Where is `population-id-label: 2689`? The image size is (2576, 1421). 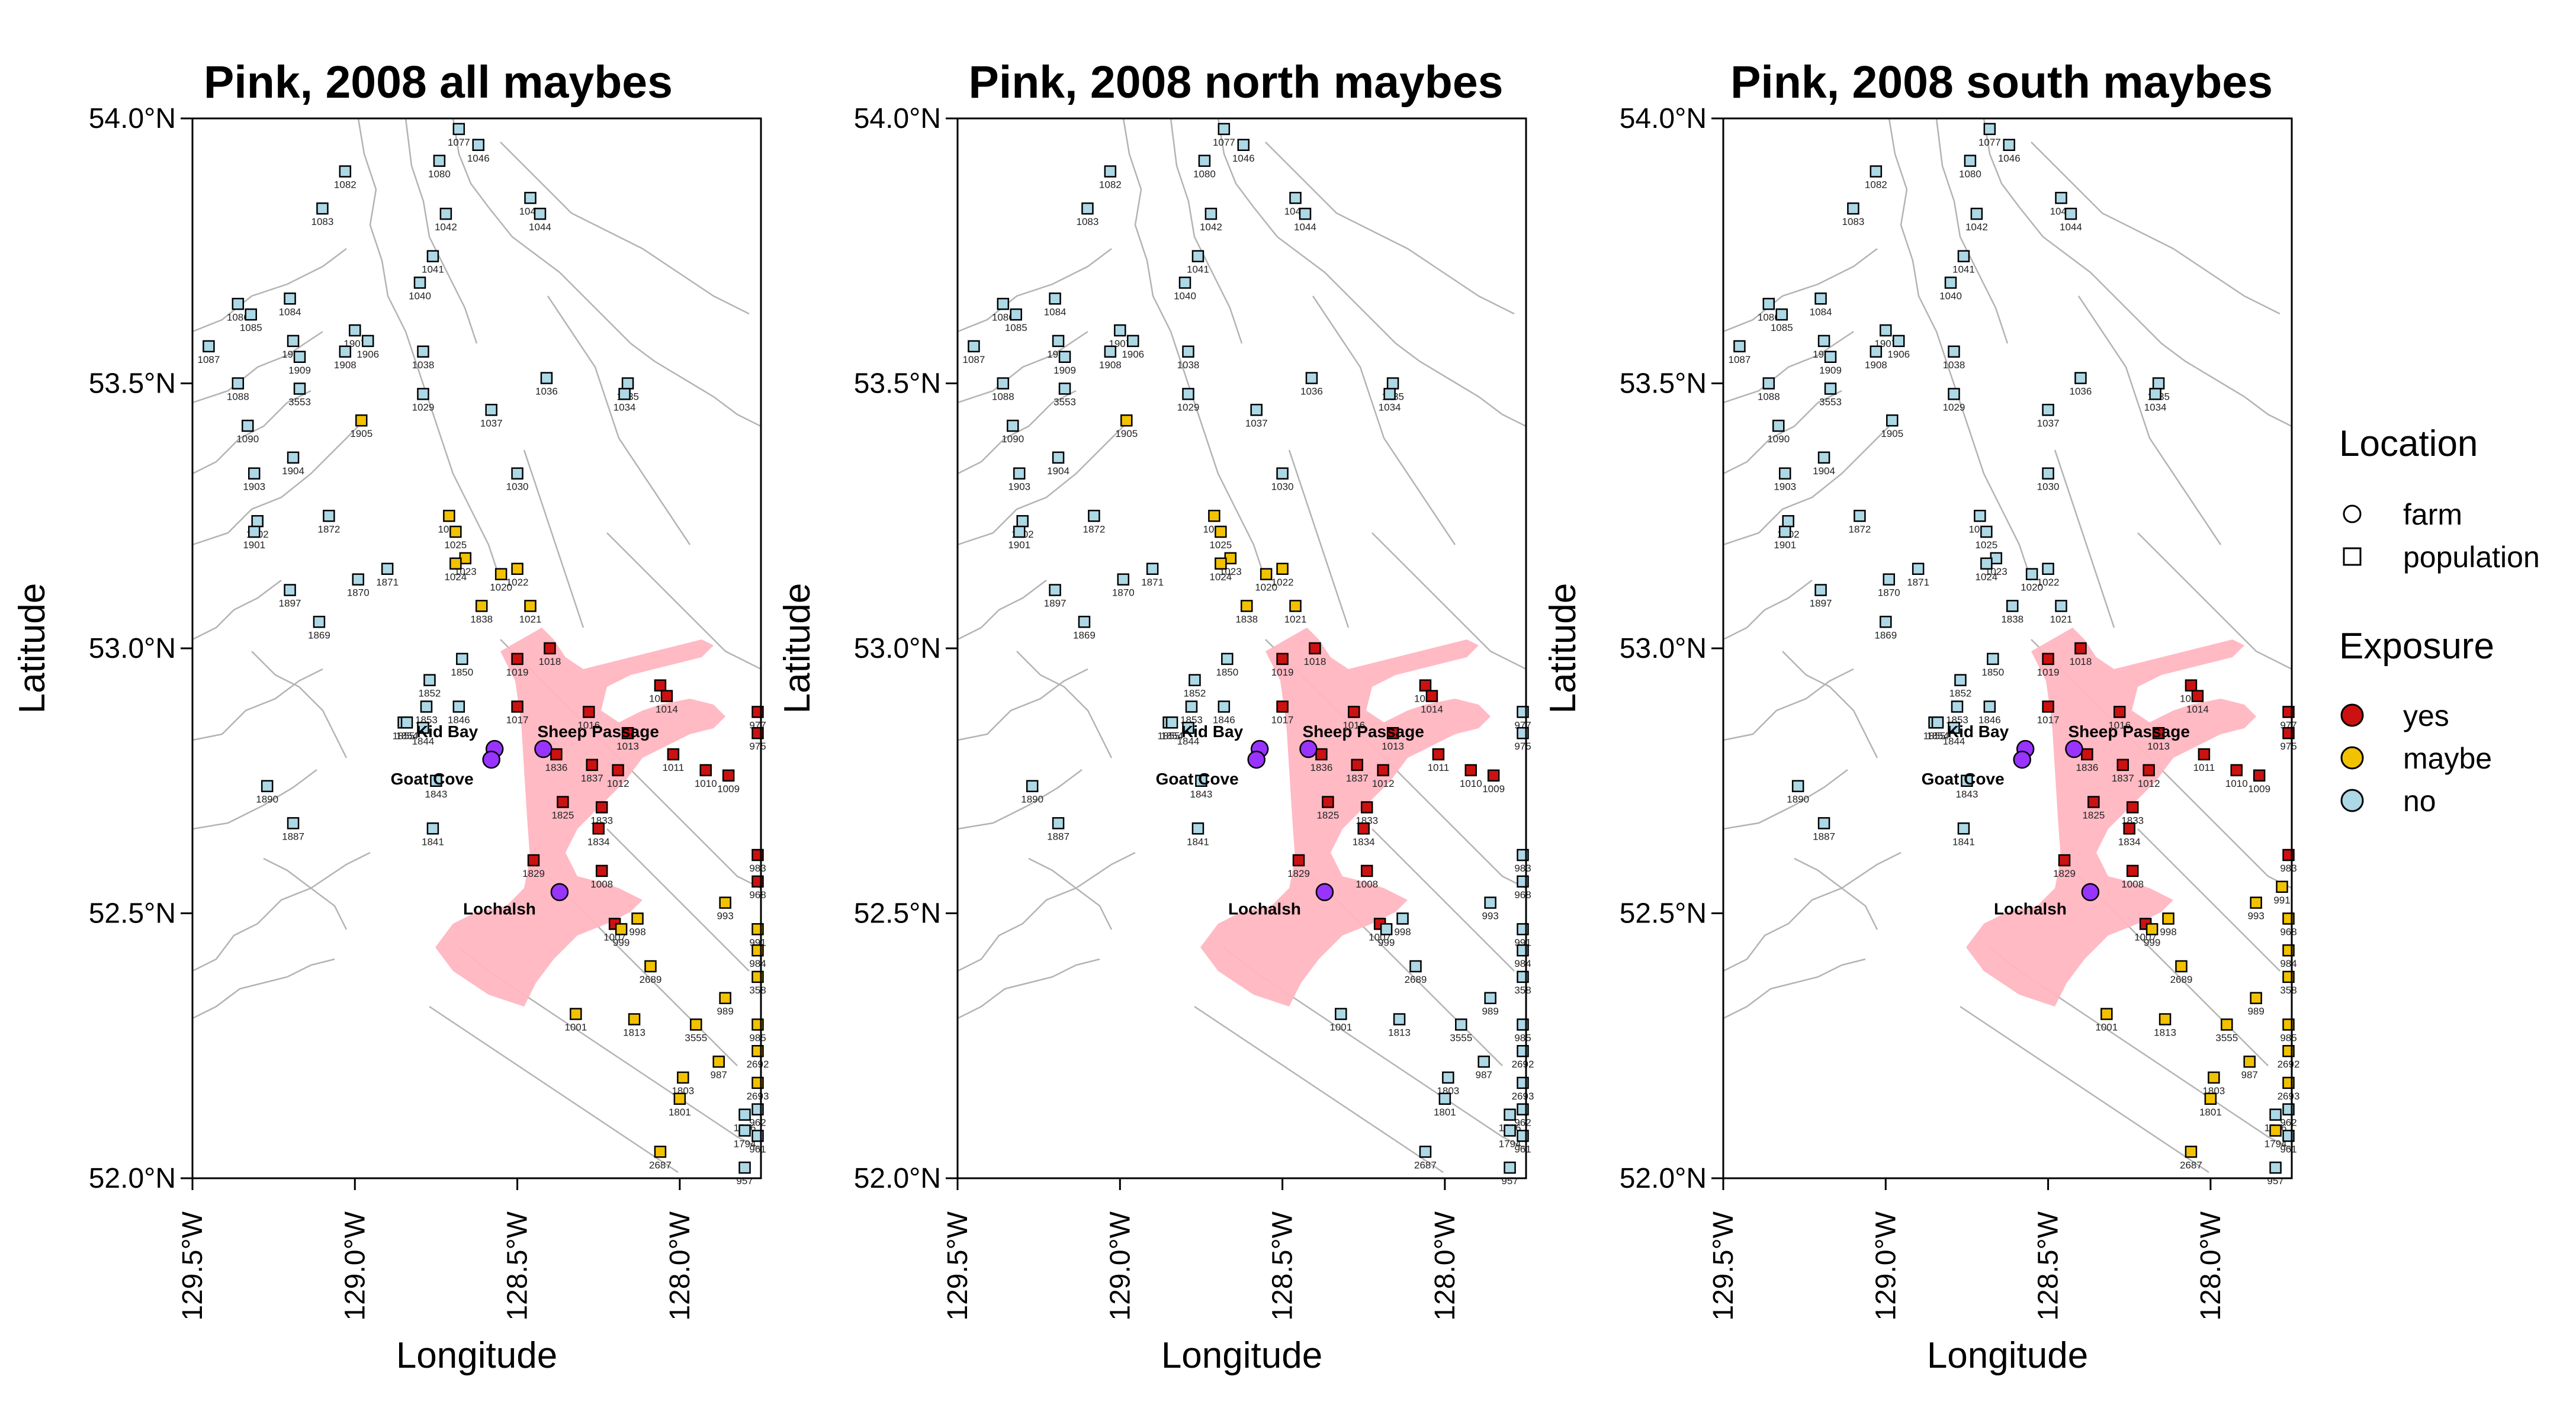
population-id-label: 2689 is located at coordinates (2181, 979).